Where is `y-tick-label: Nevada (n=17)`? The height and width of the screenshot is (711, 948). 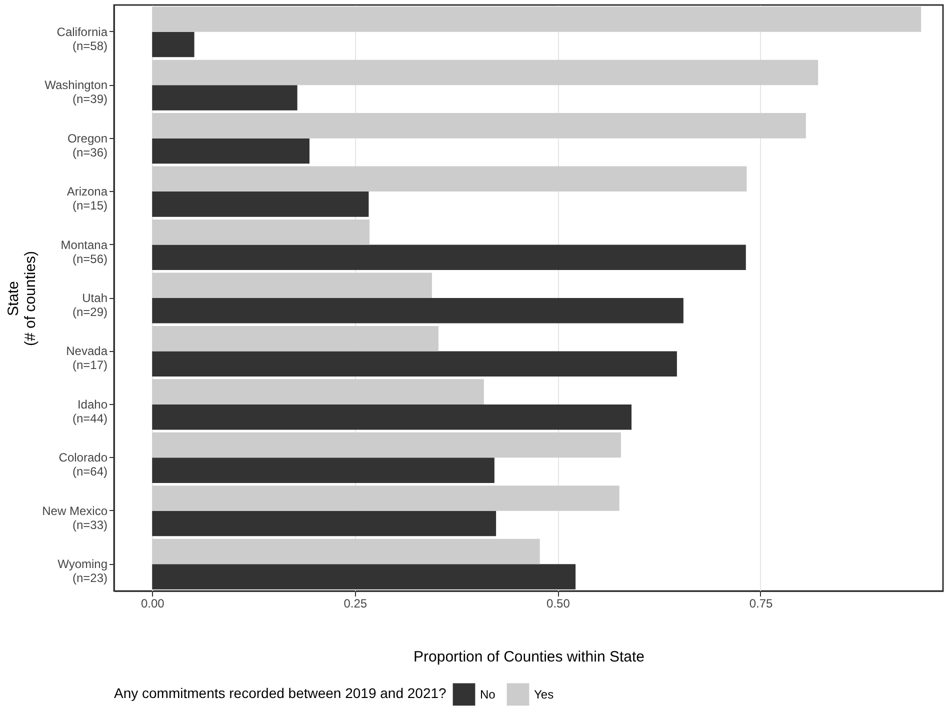
y-tick-label: Nevada (n=17) is located at coordinates (87, 358).